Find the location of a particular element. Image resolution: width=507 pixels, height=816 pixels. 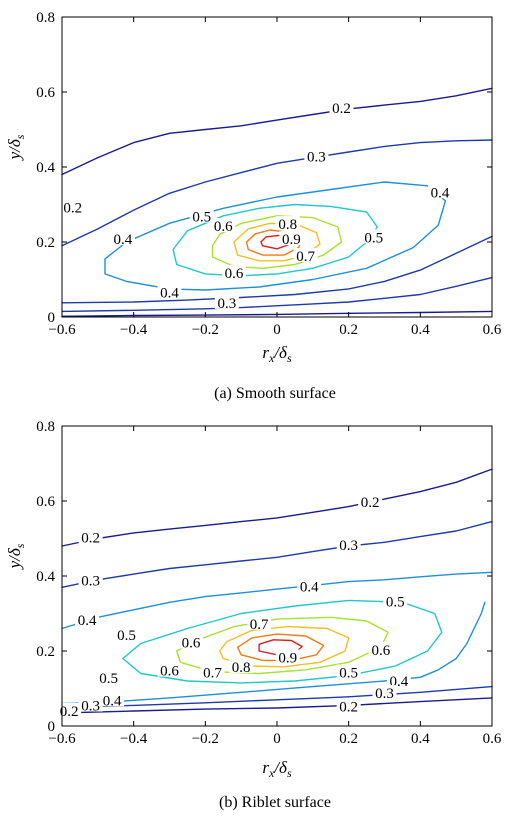

y-tick-label: 0.8 is located at coordinates (45, 427).